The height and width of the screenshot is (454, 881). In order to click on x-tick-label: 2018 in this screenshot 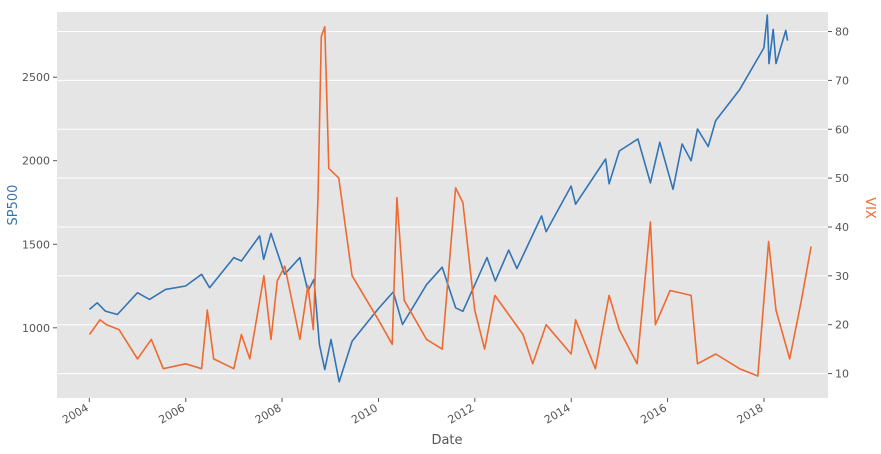, I will do `click(750, 413)`.